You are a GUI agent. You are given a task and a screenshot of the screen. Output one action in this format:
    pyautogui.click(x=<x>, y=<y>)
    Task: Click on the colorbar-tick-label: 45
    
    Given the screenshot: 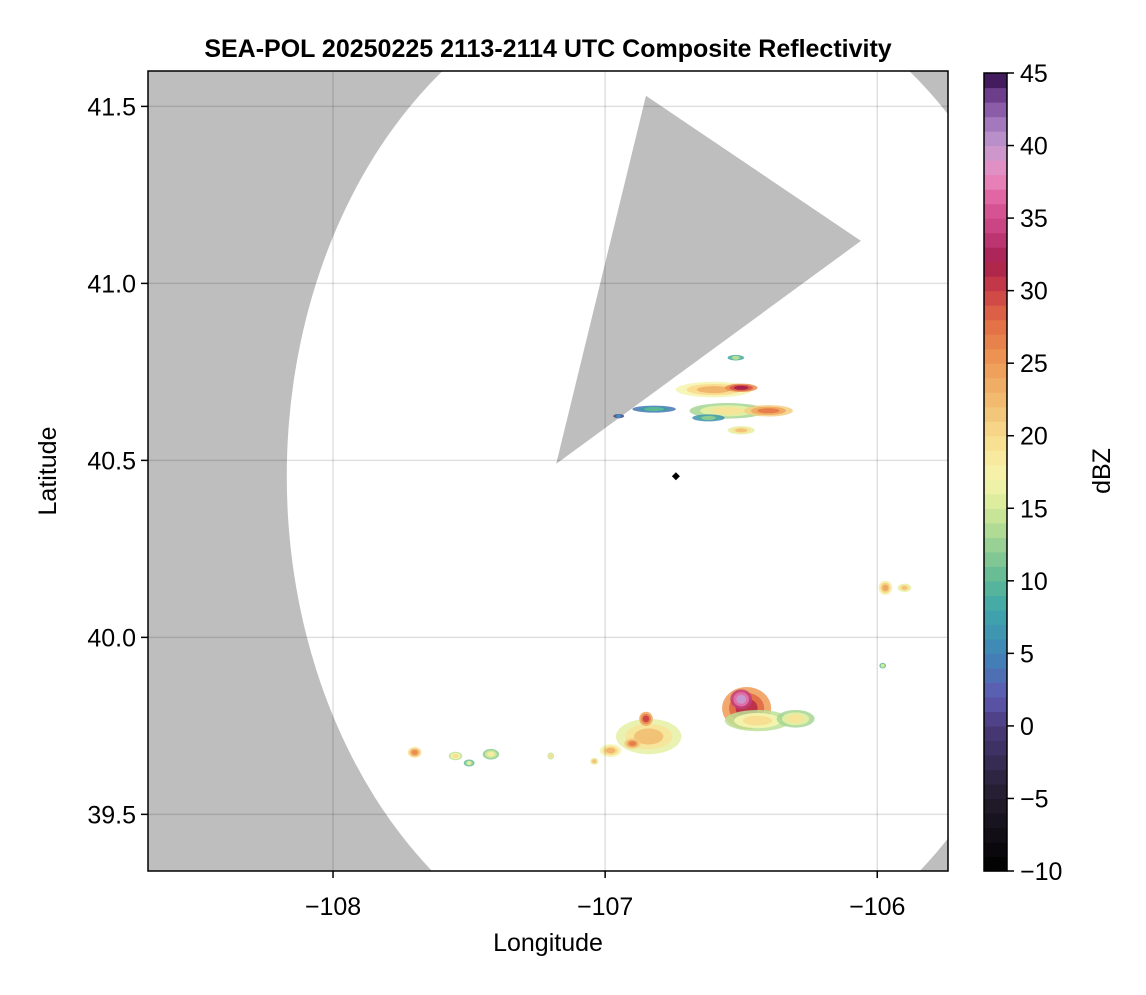 What is the action you would take?
    pyautogui.click(x=1034, y=74)
    